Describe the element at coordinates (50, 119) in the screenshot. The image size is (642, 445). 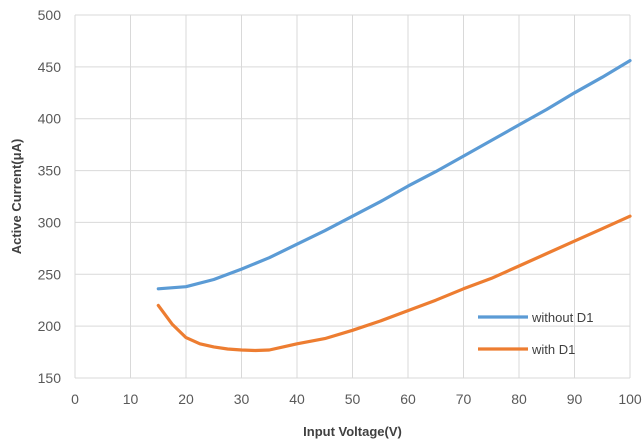
I see `y-tick-label: 400` at that location.